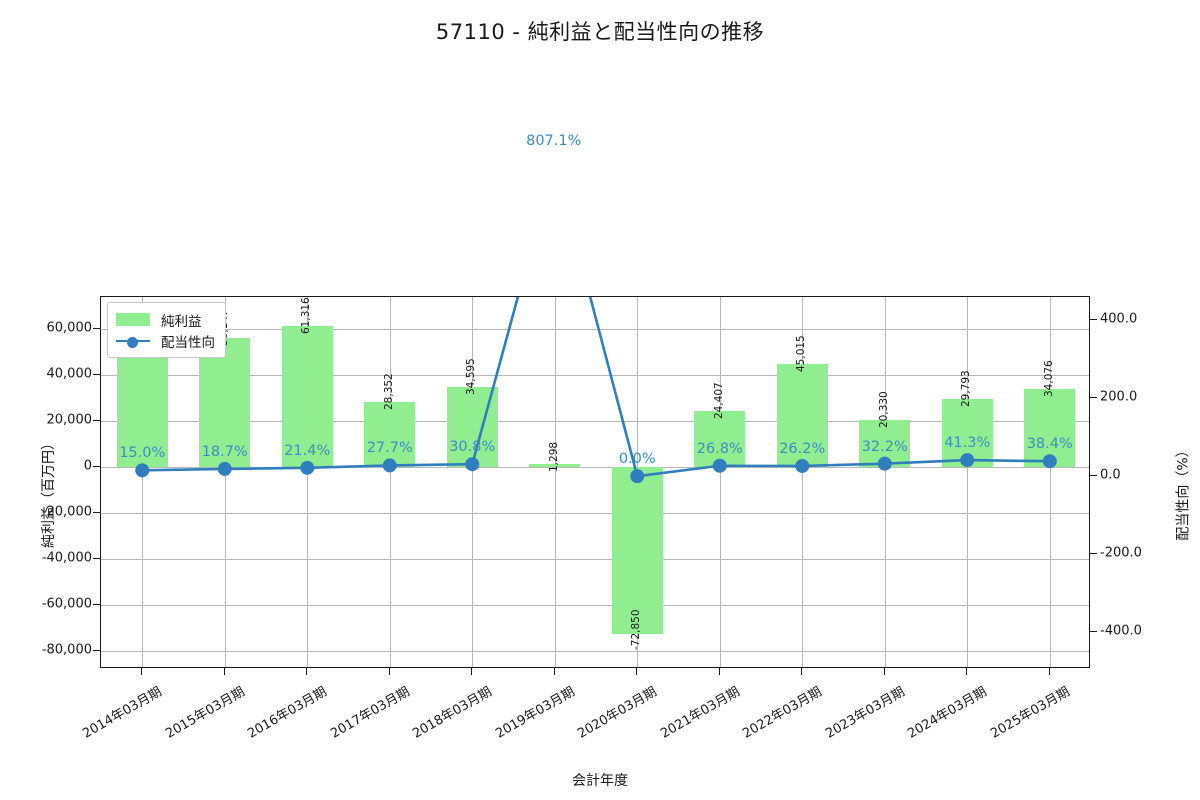  What do you see at coordinates (600, 781) in the screenshot?
I see `x-axis-title: 会計年度` at bounding box center [600, 781].